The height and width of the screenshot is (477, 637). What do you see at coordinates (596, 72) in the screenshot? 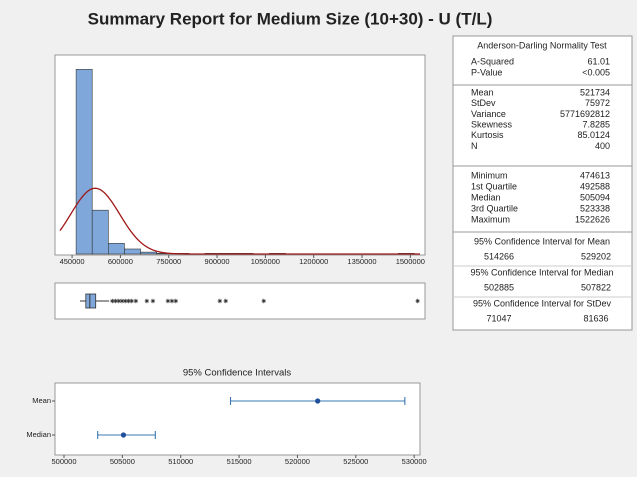
I see `stat-value: <0.005` at bounding box center [596, 72].